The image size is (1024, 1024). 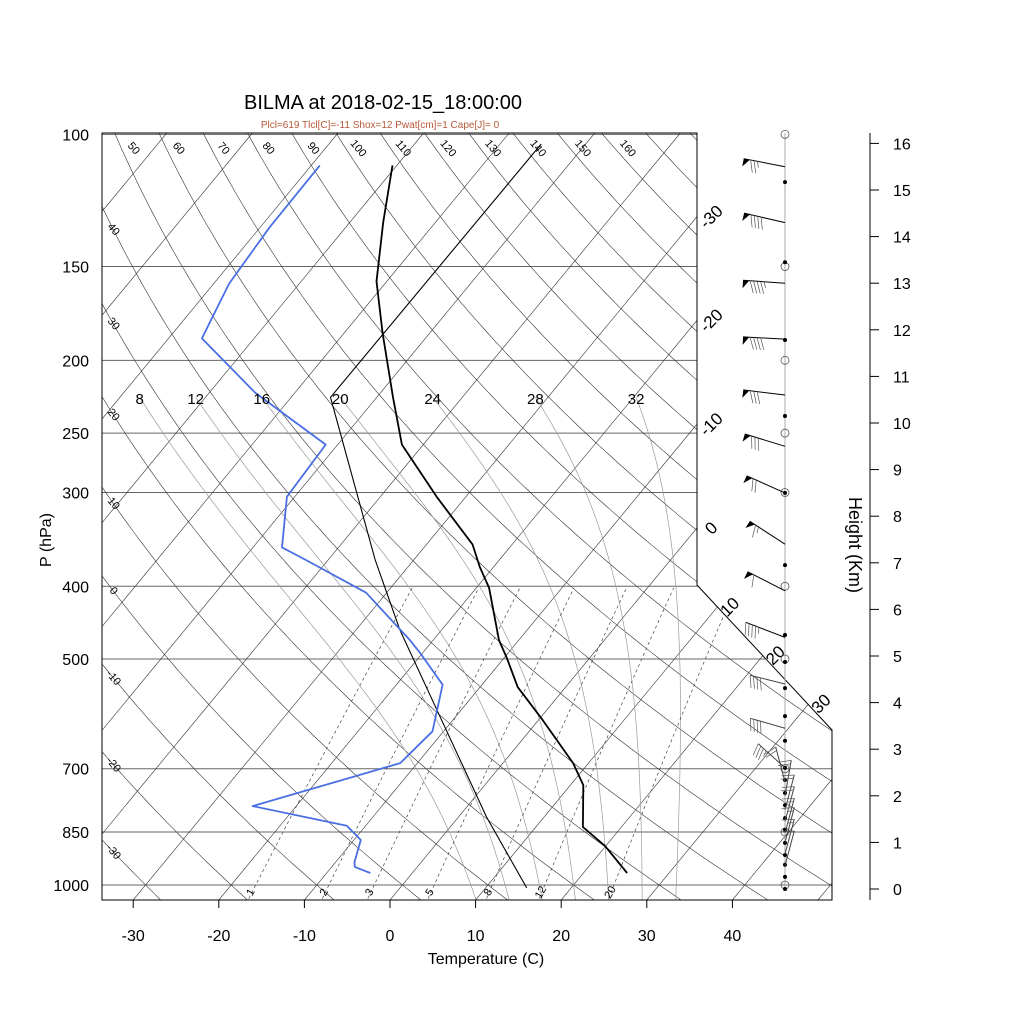 What do you see at coordinates (897, 657) in the screenshot?
I see `height-tick-label: 5` at bounding box center [897, 657].